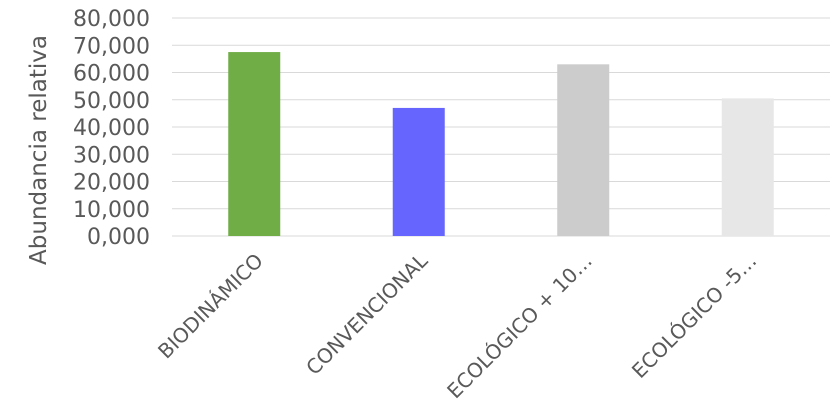 This screenshot has width=833, height=420. I want to click on y-tick-label: 70,000, so click(111, 46).